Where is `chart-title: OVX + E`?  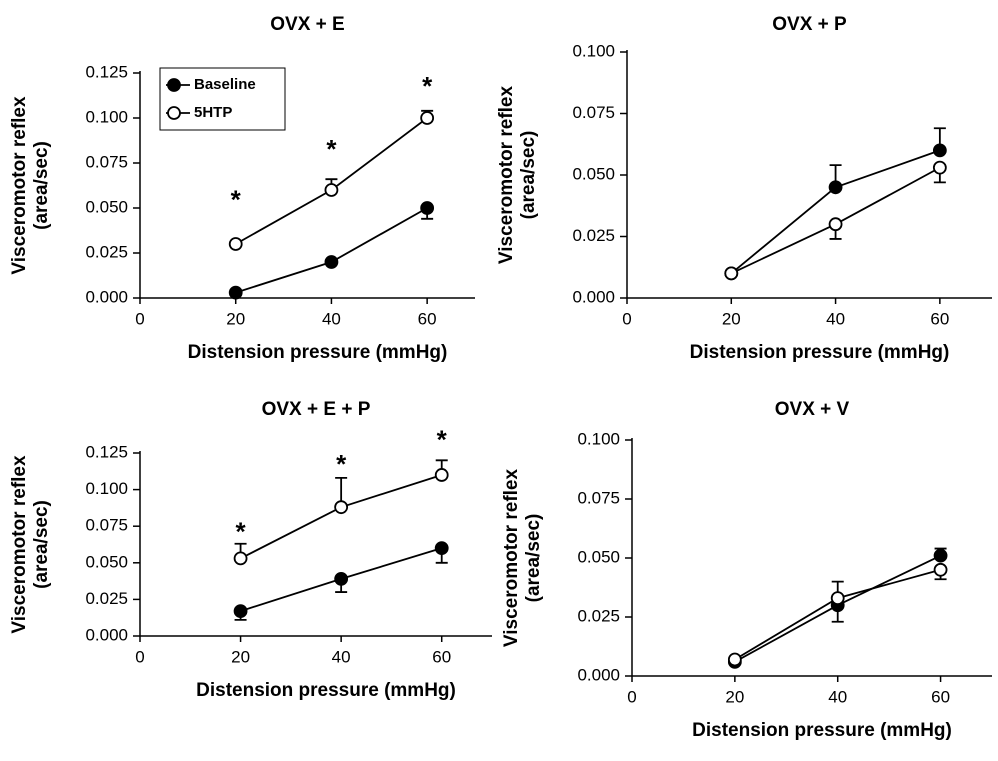
chart-title: OVX + E is located at coordinates (307, 24).